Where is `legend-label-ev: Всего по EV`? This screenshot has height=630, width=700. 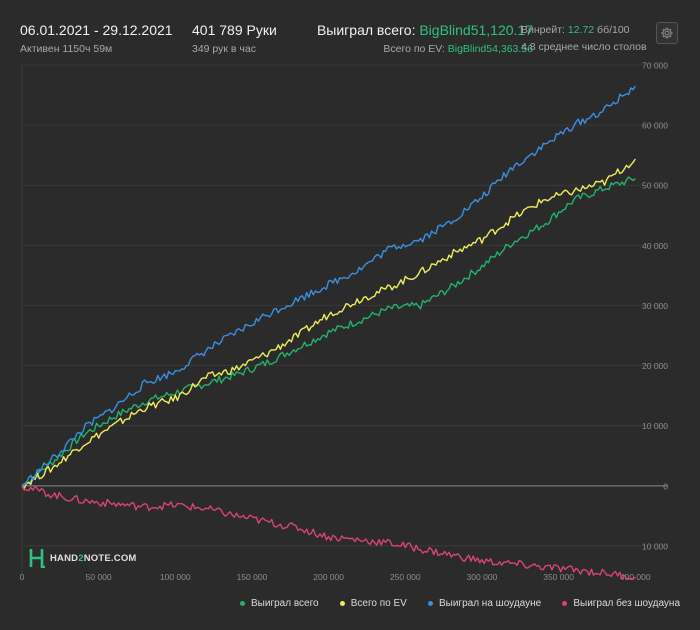
legend-label-ev: Всего по EV is located at coordinates (378, 603).